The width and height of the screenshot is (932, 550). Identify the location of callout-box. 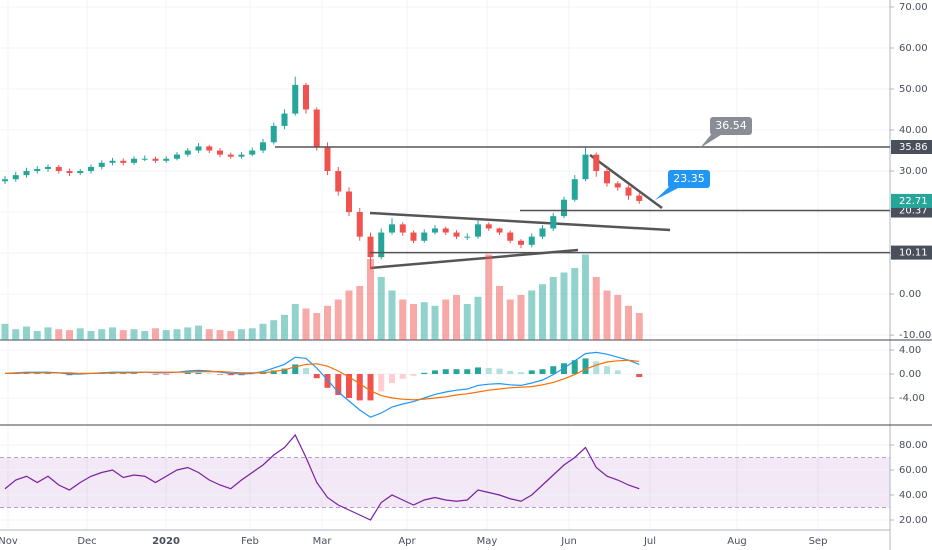
(689, 179).